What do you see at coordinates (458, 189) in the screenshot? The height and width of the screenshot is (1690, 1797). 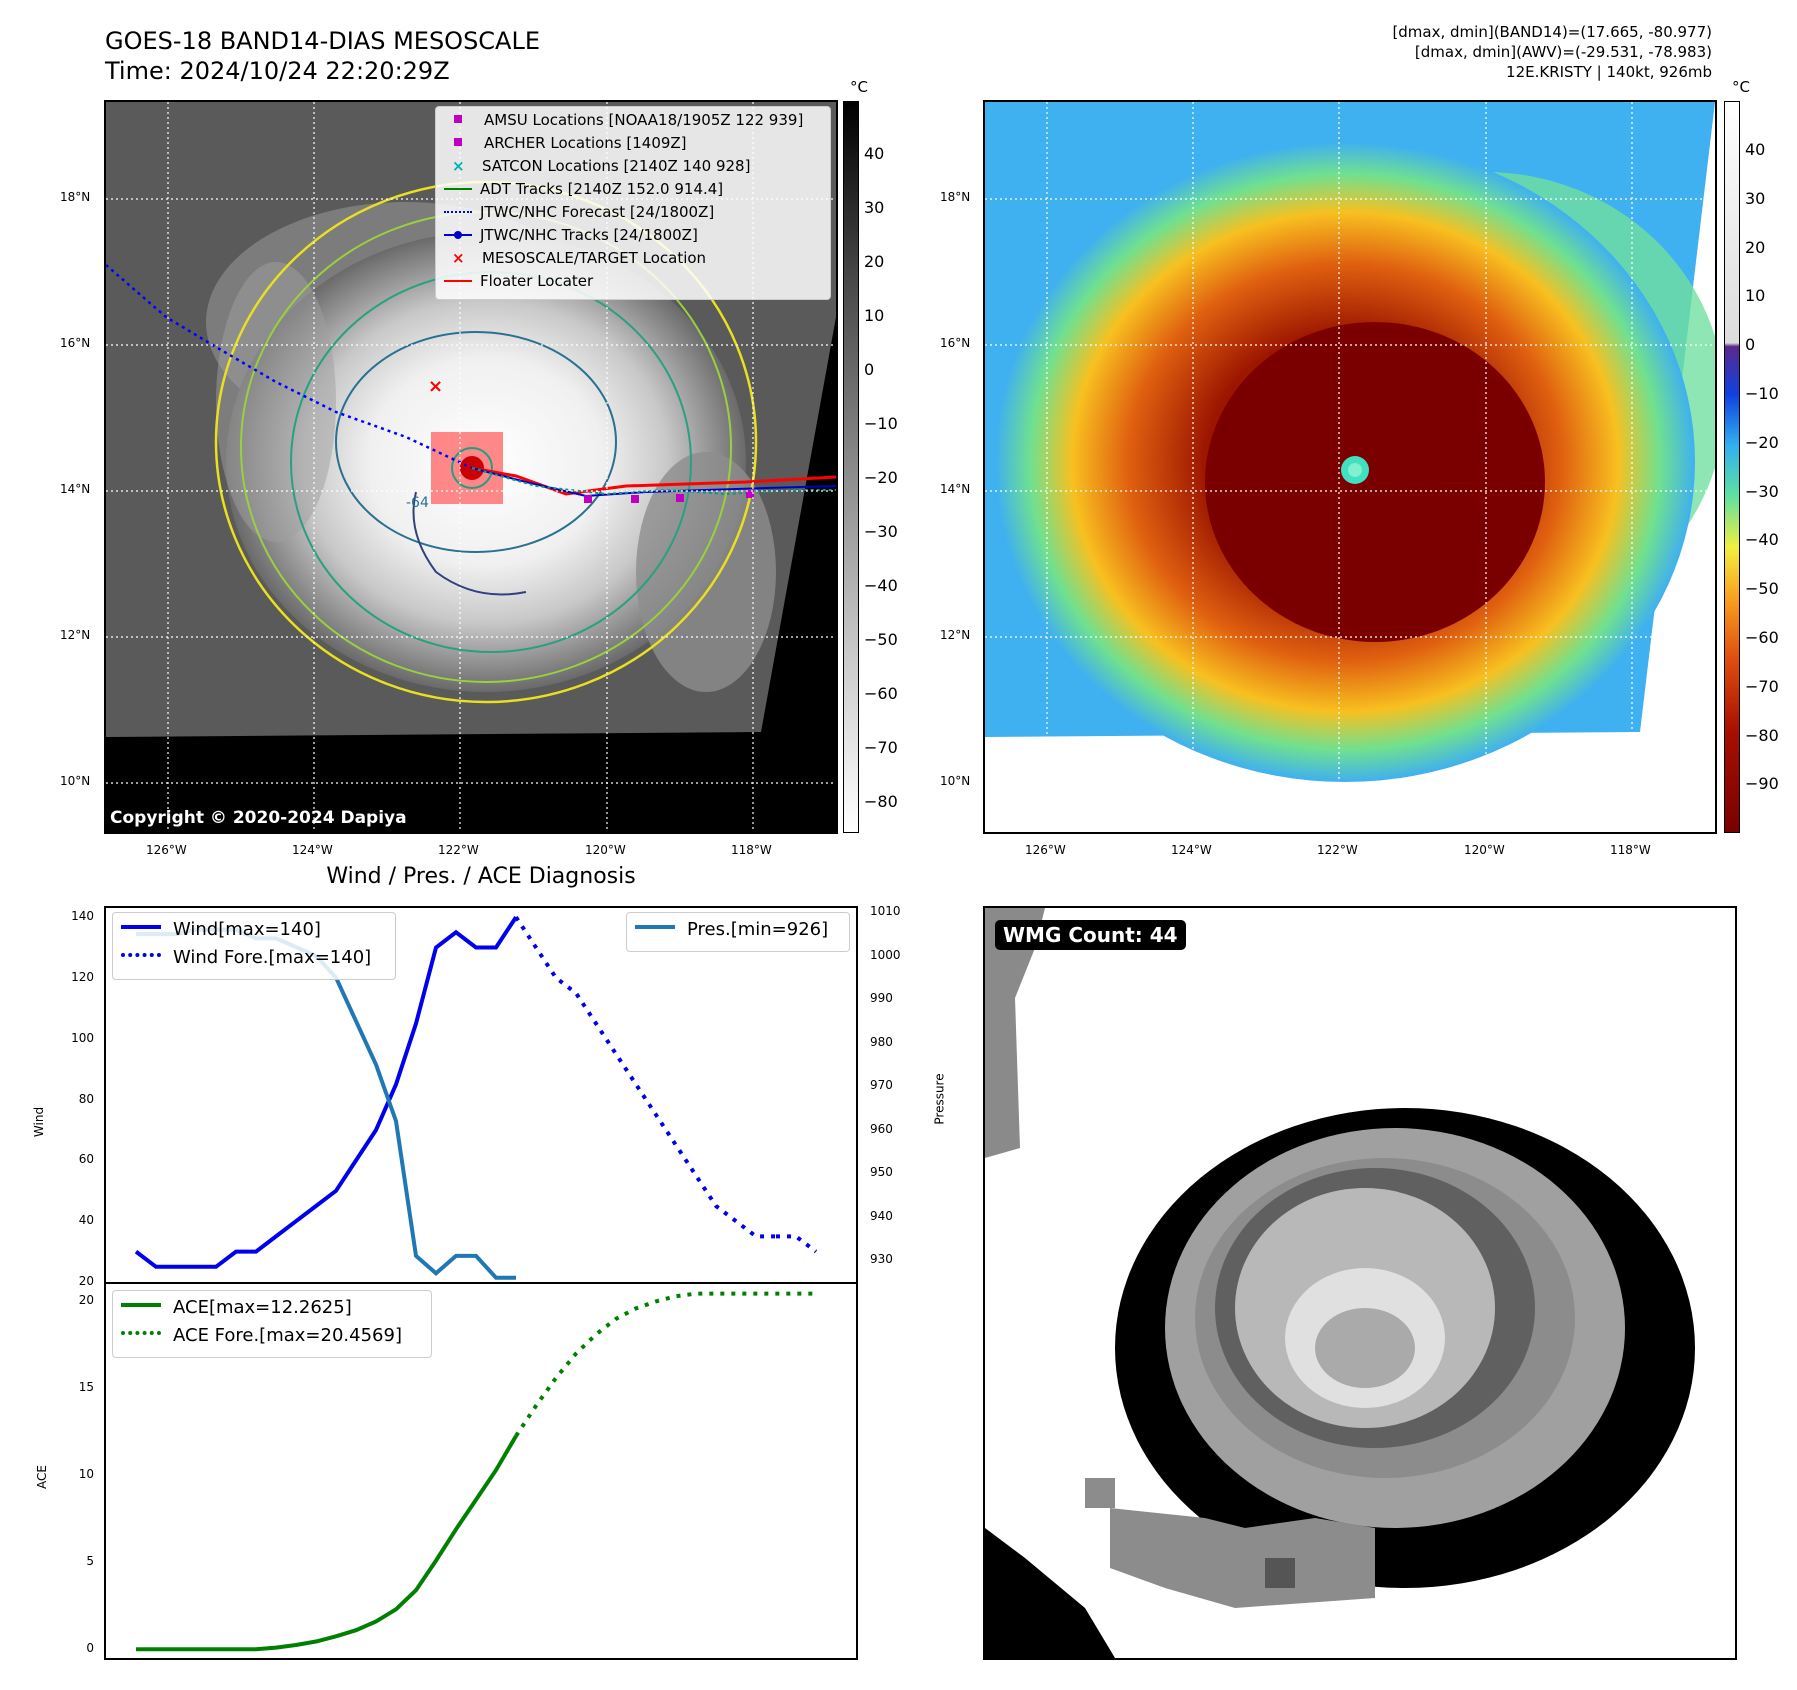 I see `line-marker-icon` at bounding box center [458, 189].